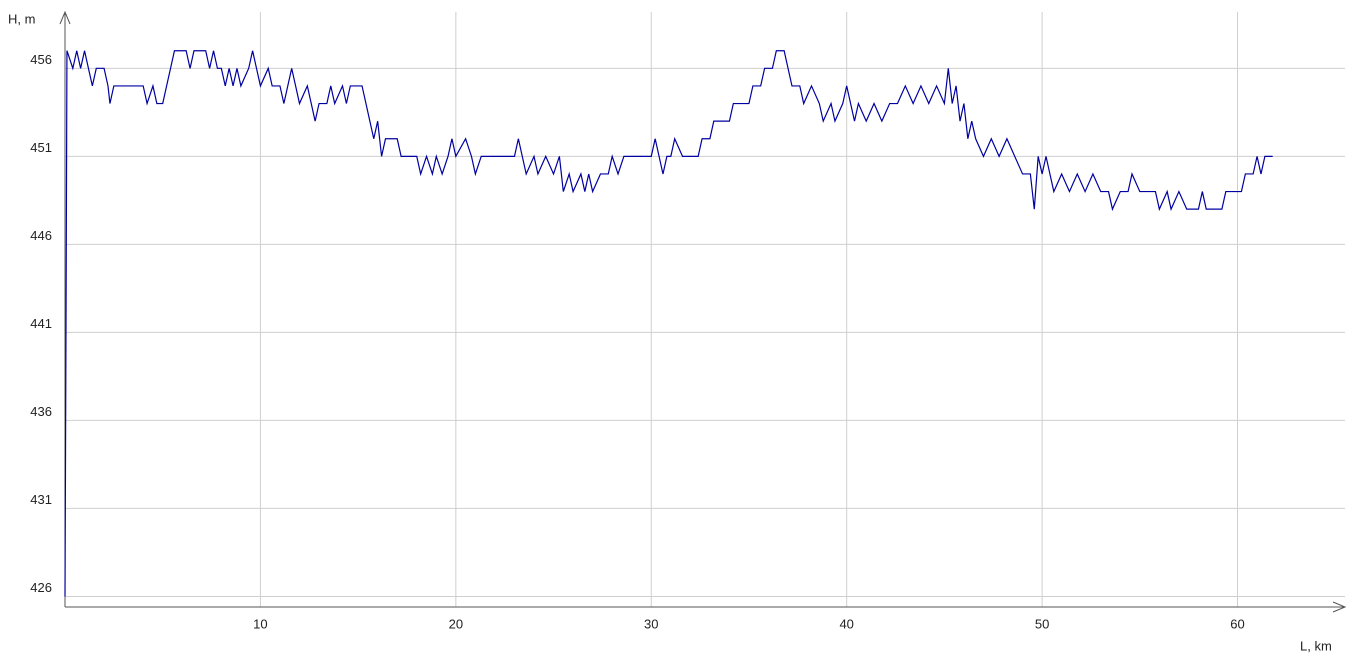 The width and height of the screenshot is (1365, 662). Describe the element at coordinates (65, 17) in the screenshot. I see `y-axis-arrow` at that location.